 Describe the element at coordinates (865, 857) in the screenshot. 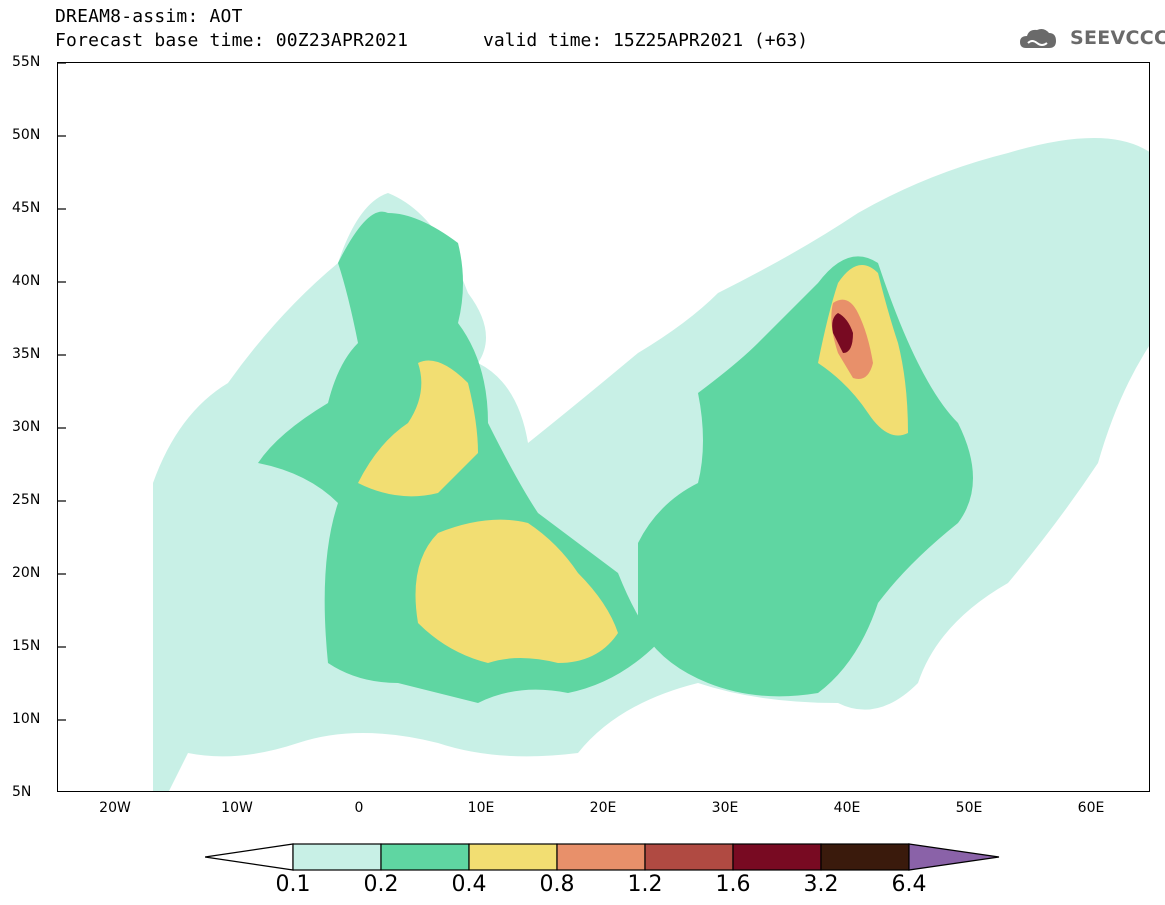

I see `colorbar-swatch-3.2` at that location.